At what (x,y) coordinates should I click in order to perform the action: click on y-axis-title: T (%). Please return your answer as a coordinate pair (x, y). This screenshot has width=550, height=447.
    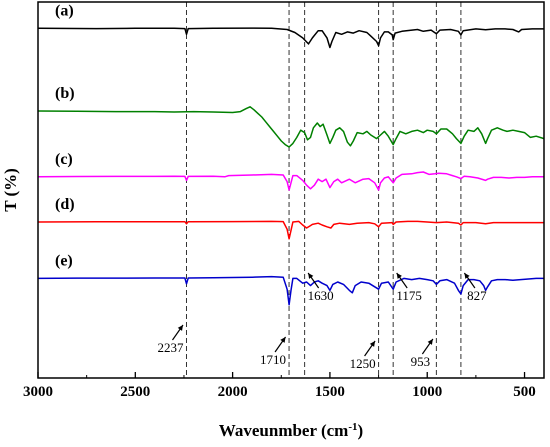
    Looking at the image, I should click on (10, 190).